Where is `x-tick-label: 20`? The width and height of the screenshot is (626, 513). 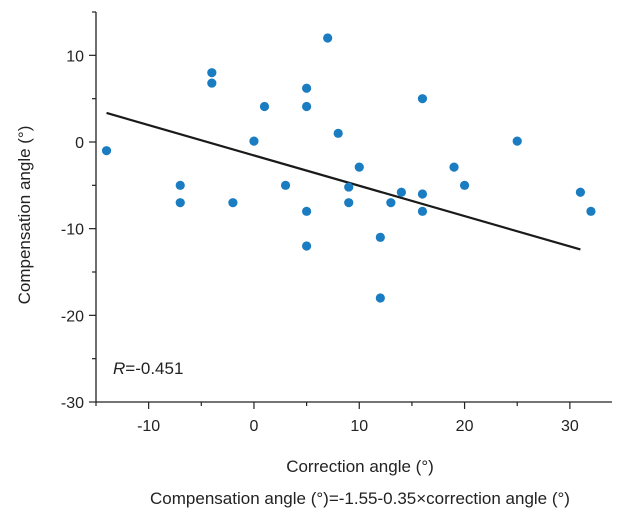 x-tick-label: 20 is located at coordinates (465, 426).